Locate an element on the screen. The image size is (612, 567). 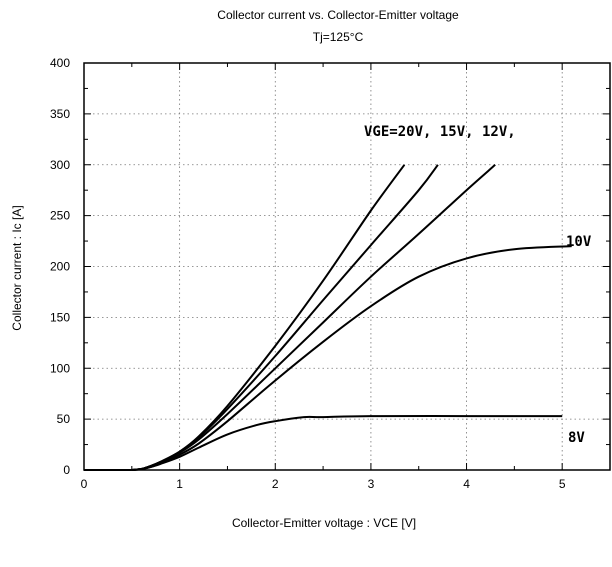
y-tick-label: 50 is located at coordinates (64, 419).